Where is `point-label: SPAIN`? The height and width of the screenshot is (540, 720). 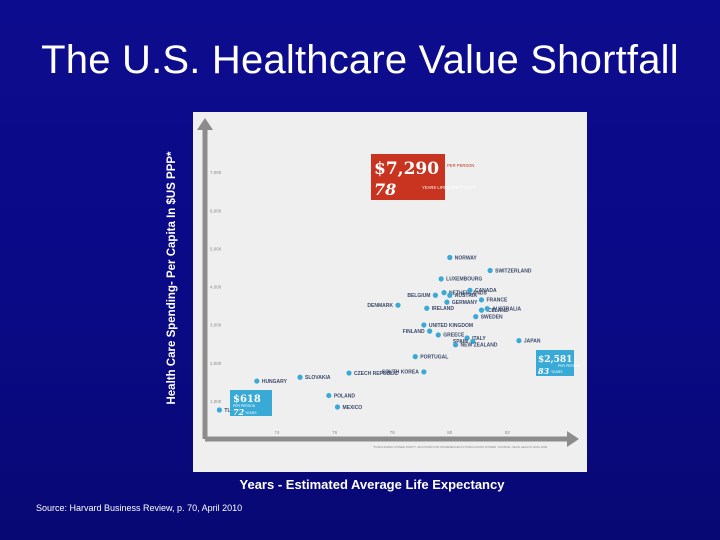 point-label: SPAIN is located at coordinates (460, 342).